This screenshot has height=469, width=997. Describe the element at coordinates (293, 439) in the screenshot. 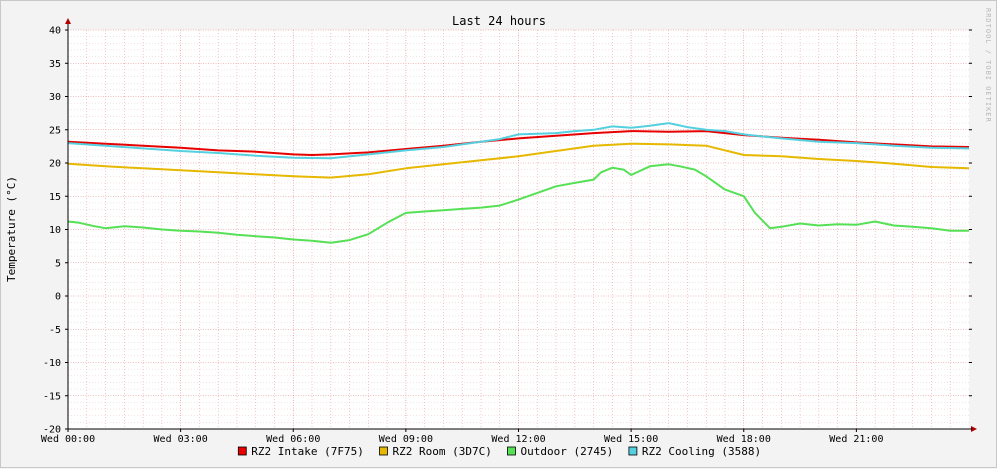

I see `x-tick-label: Wed 06:00` at that location.